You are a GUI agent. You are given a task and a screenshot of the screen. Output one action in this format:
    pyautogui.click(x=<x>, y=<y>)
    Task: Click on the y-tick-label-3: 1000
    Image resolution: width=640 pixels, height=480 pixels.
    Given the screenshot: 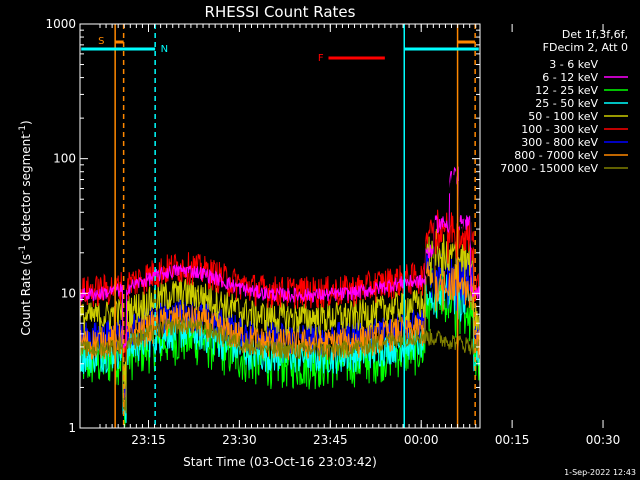 What is the action you would take?
    pyautogui.click(x=60, y=24)
    